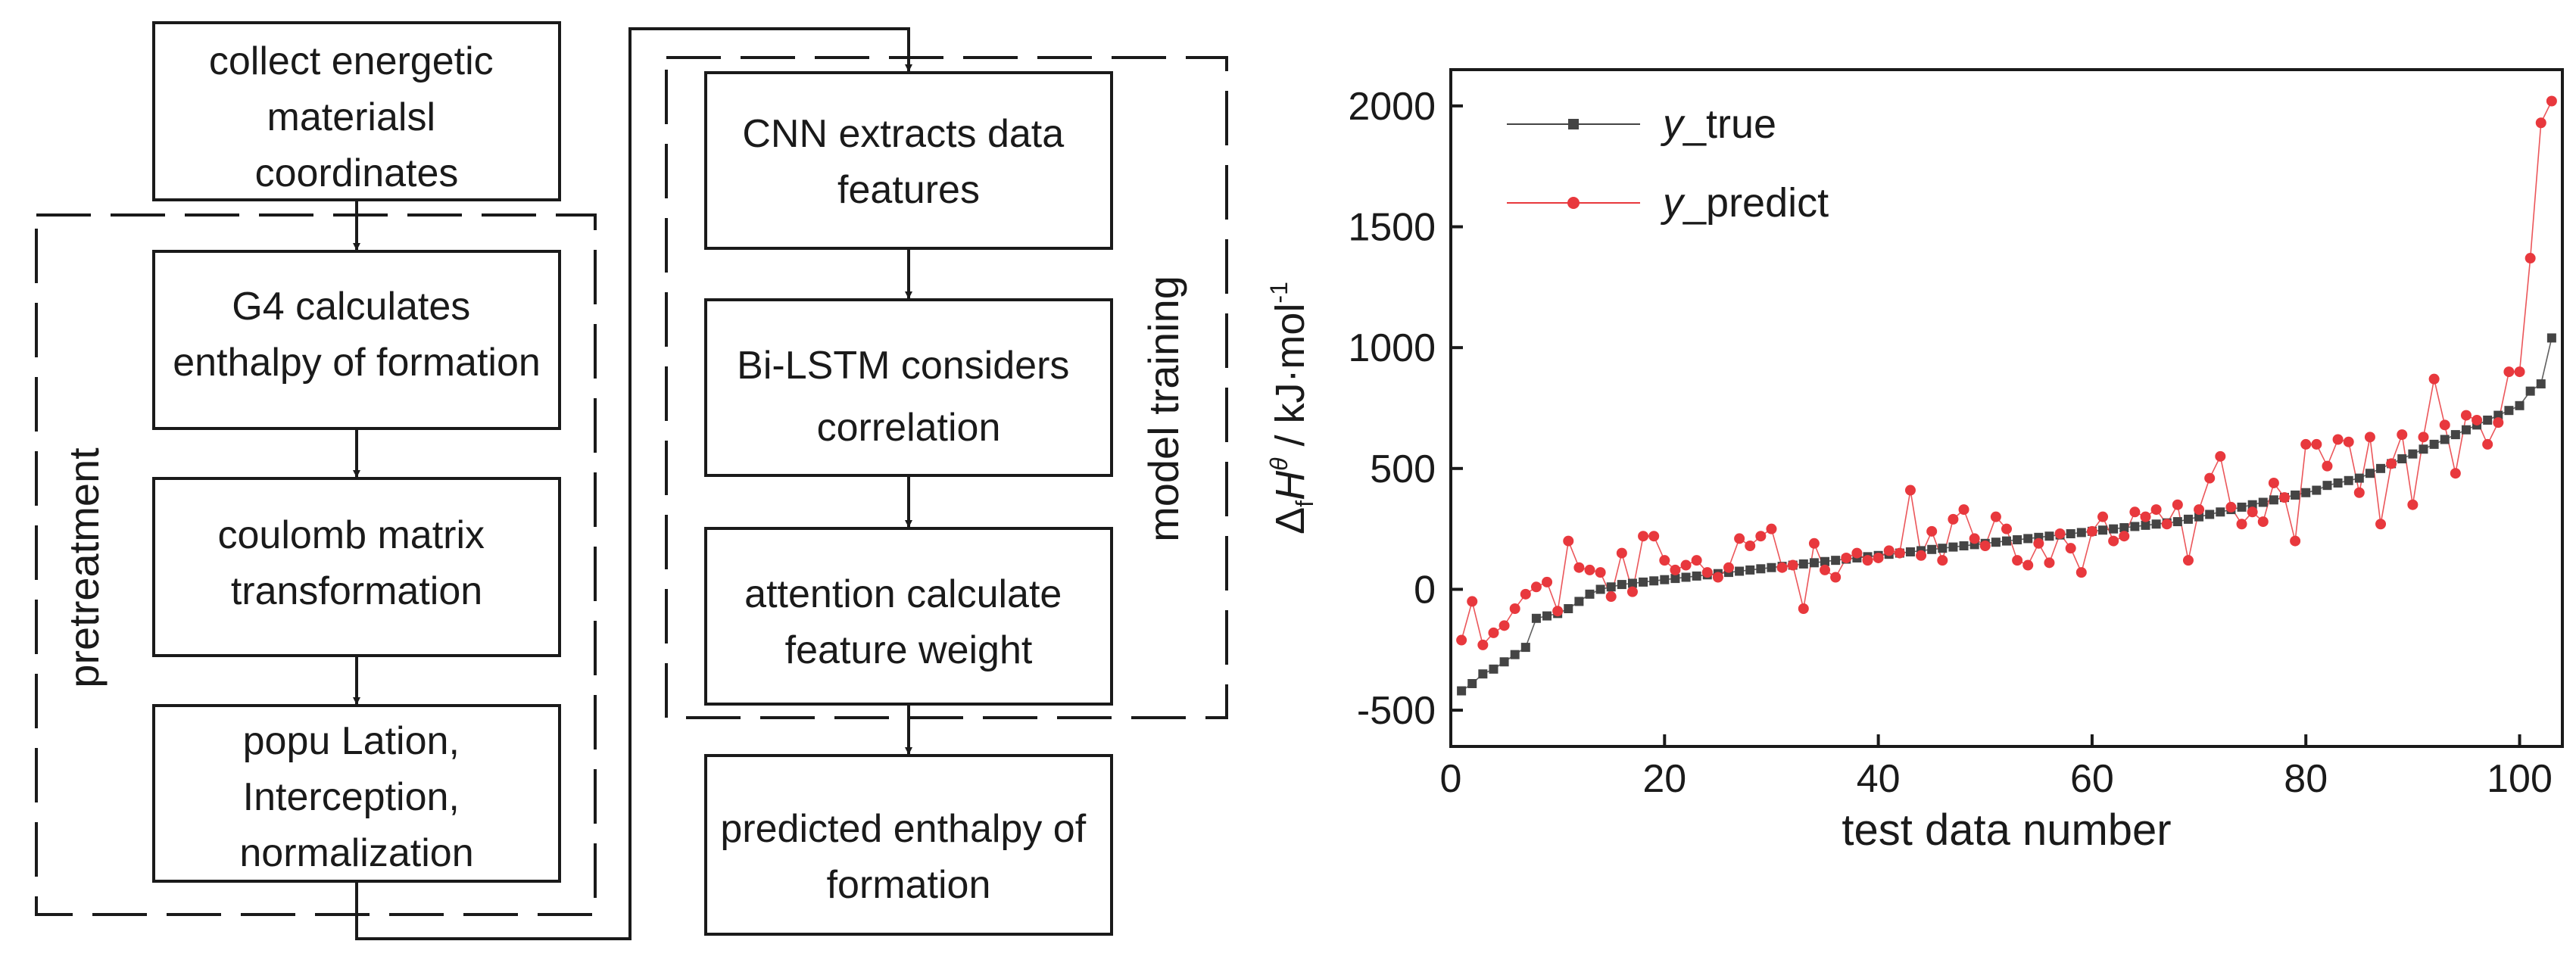 This screenshot has width=2576, height=966. I want to click on node-coulomb-box, so click(356, 567).